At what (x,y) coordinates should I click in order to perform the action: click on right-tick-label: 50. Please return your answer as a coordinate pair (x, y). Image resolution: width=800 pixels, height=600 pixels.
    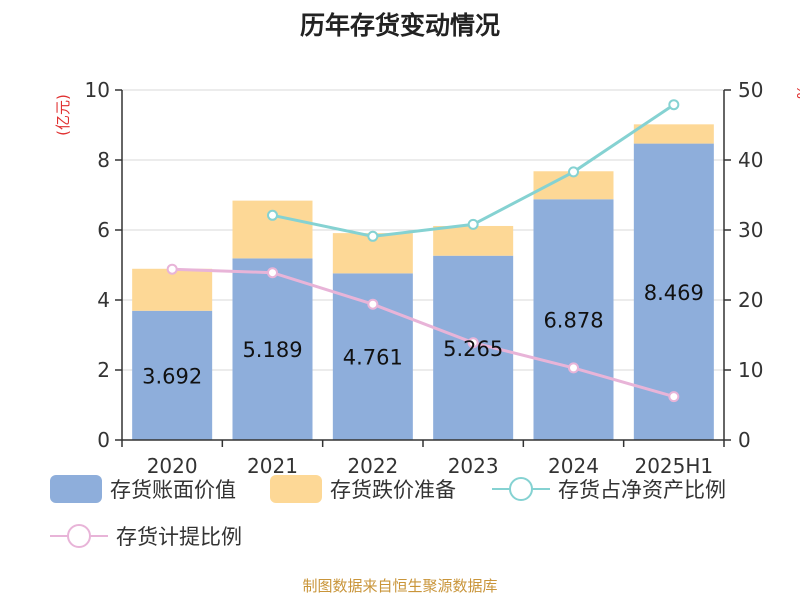
    Looking at the image, I should click on (750, 90).